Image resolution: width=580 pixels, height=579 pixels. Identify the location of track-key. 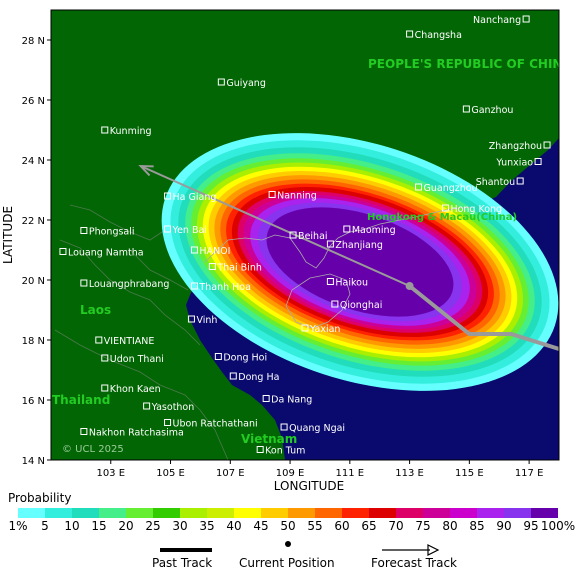
(300, 548).